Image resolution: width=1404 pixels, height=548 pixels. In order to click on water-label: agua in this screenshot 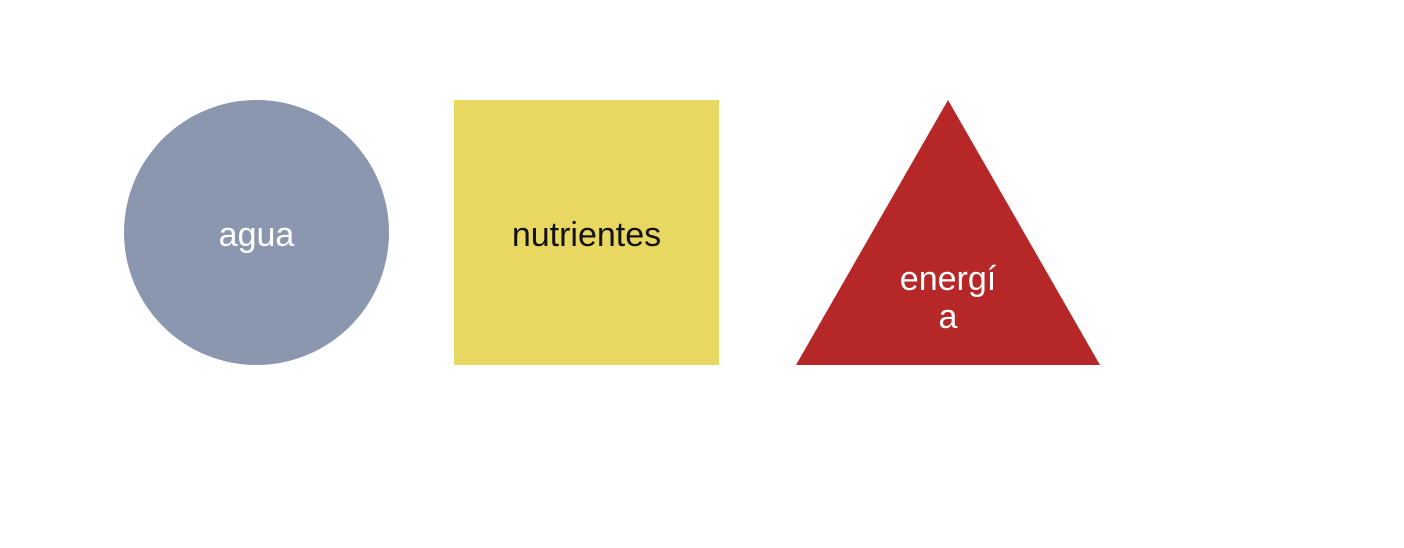, I will do `click(256, 234)`.